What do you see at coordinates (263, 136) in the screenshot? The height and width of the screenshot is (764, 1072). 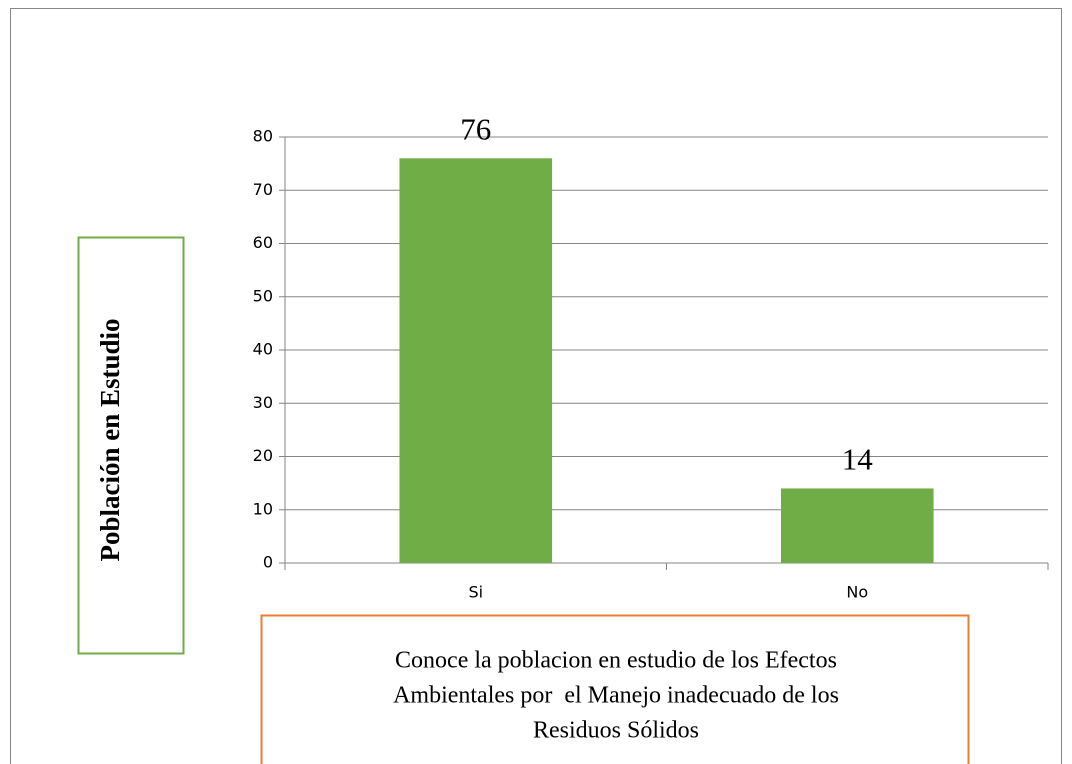 I see `y-tick-label: 80` at bounding box center [263, 136].